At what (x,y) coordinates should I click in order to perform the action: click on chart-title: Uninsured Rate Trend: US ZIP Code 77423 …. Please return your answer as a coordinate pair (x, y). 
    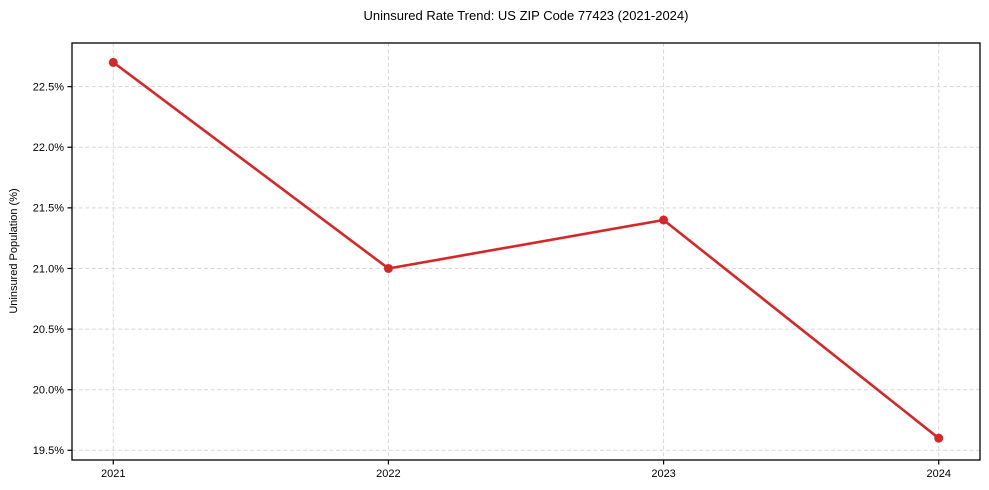
    Looking at the image, I should click on (526, 15).